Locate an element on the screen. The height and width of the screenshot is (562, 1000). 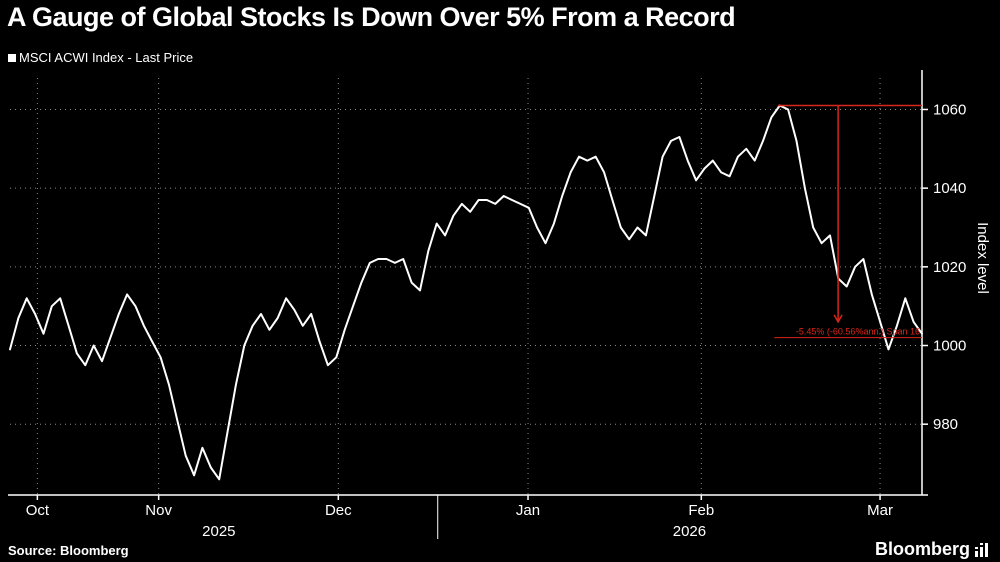
x-tick-label: Dec is located at coordinates (338, 510).